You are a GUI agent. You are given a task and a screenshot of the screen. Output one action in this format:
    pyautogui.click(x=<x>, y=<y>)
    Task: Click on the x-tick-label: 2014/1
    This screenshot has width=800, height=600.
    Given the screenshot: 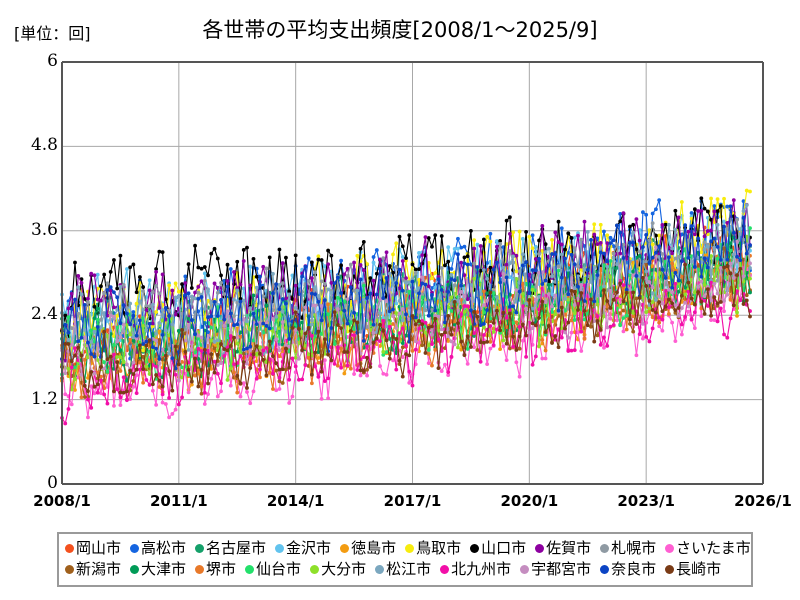 What is the action you would take?
    pyautogui.click(x=295, y=501)
    